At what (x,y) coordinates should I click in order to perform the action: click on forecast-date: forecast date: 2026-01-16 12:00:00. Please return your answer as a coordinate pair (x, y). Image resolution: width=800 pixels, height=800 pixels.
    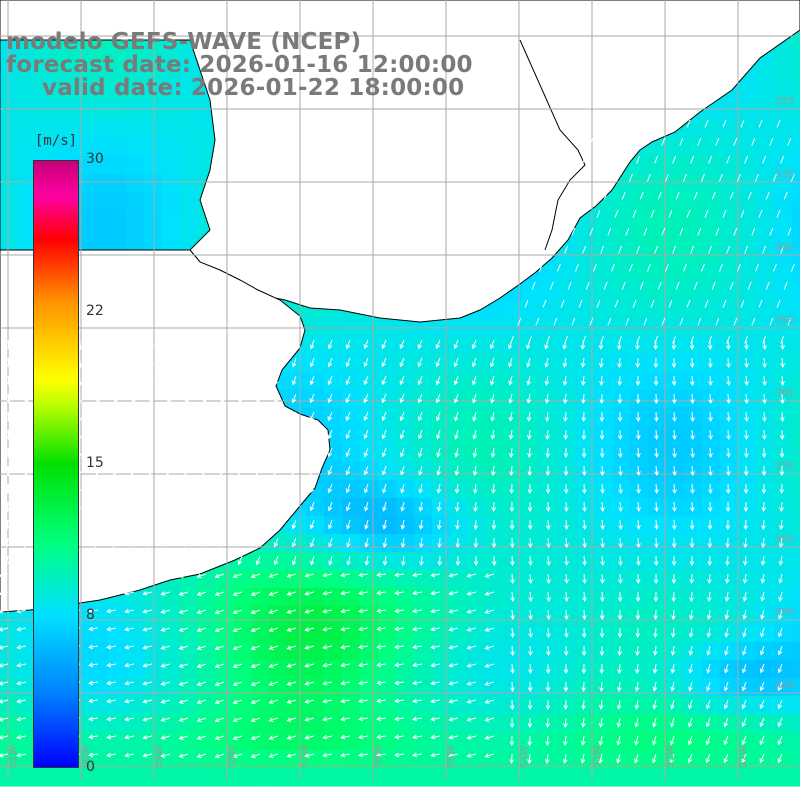
    Looking at the image, I should click on (239, 65).